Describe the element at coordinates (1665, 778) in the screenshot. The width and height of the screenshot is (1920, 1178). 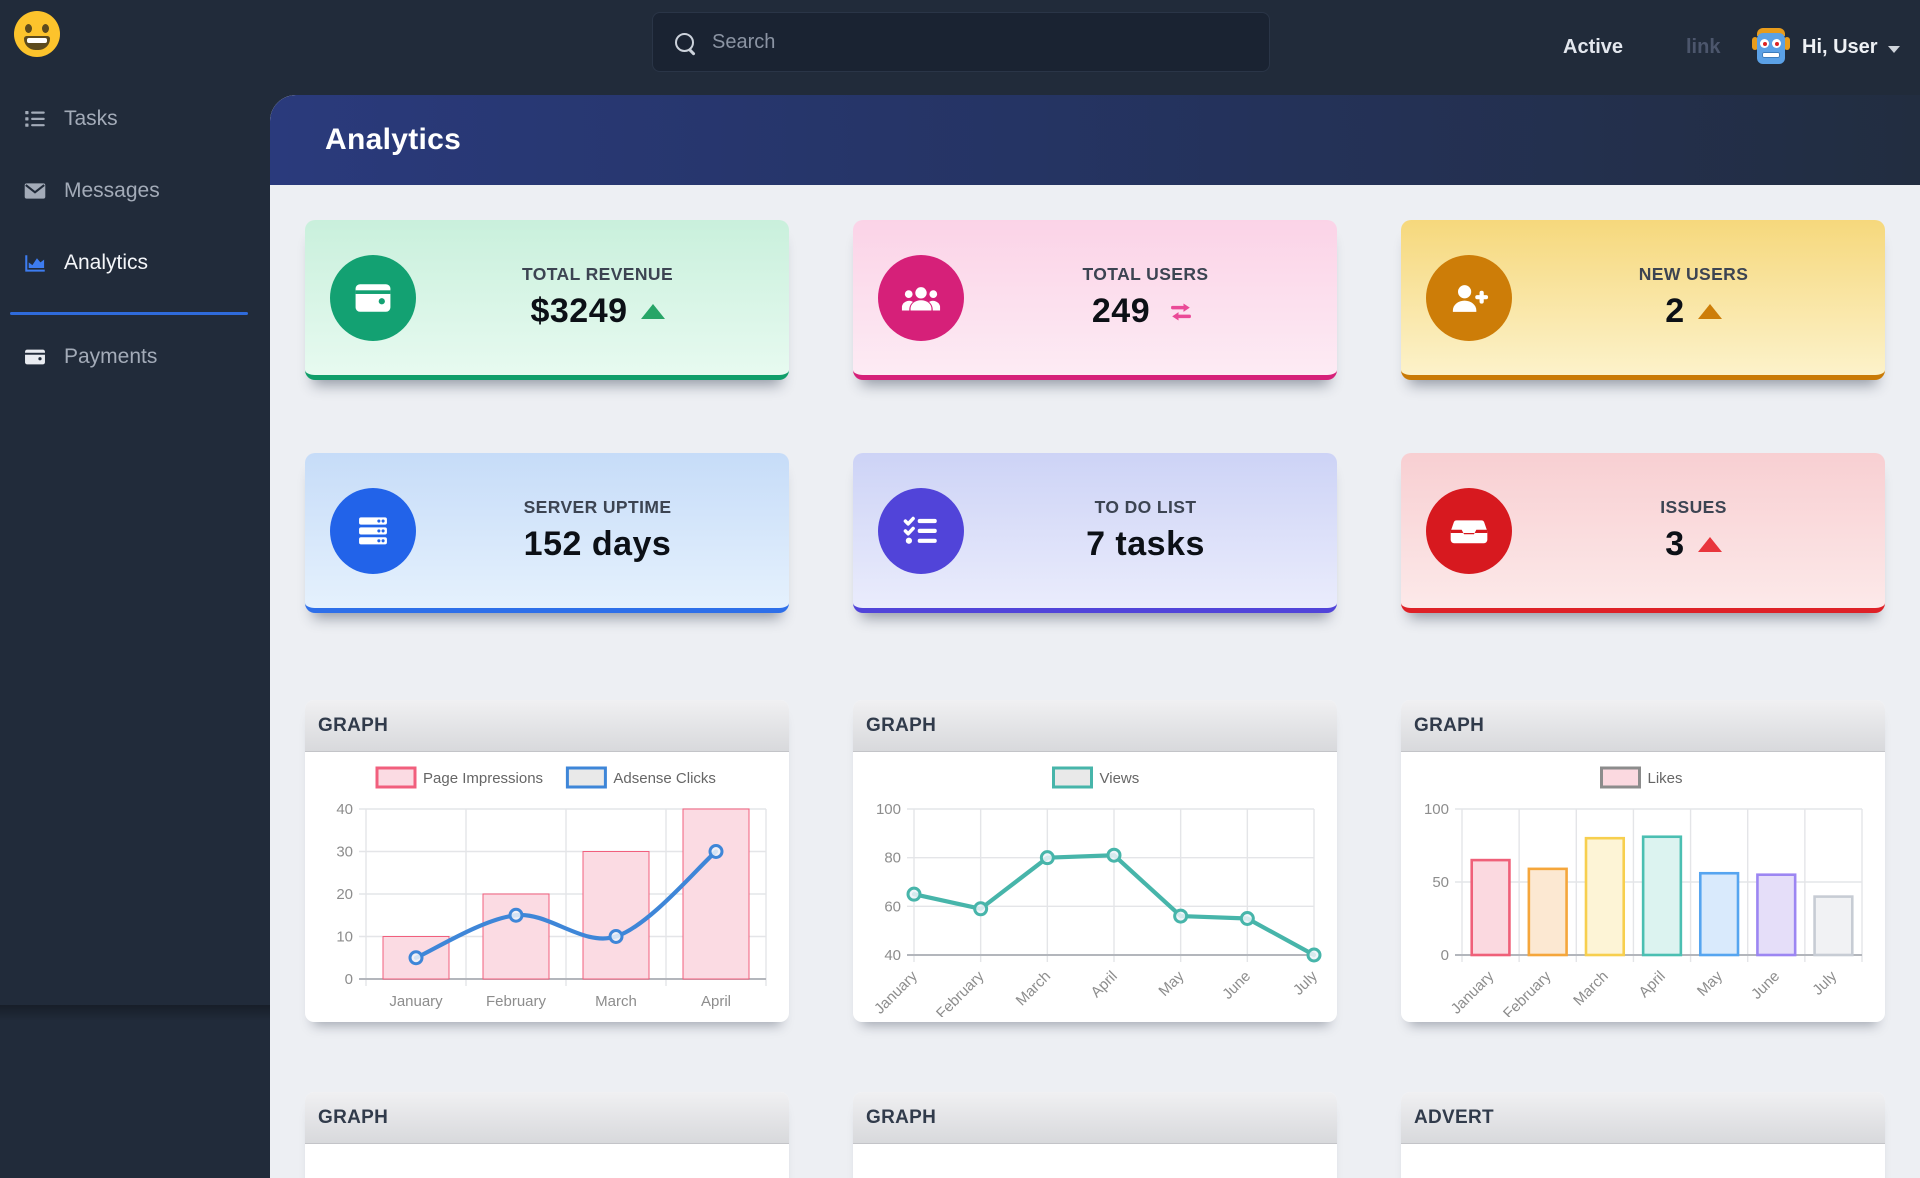
I see `svg-text: Likes` at that location.